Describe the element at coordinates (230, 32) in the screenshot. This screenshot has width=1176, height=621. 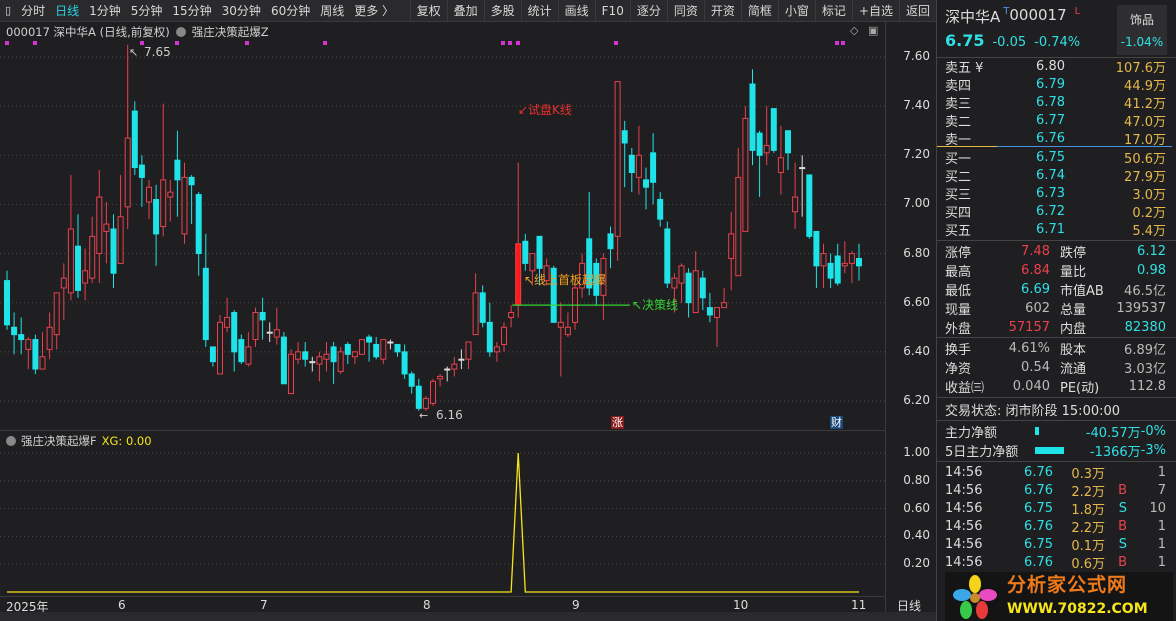
I see `indicator-name: 强庄决策起爆Z` at that location.